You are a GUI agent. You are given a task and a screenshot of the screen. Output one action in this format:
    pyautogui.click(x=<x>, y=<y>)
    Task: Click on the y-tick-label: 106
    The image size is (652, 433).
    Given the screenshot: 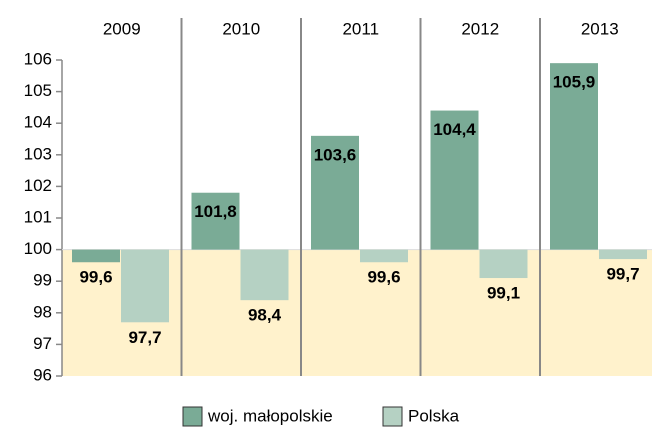 What is the action you would take?
    pyautogui.click(x=38, y=58)
    